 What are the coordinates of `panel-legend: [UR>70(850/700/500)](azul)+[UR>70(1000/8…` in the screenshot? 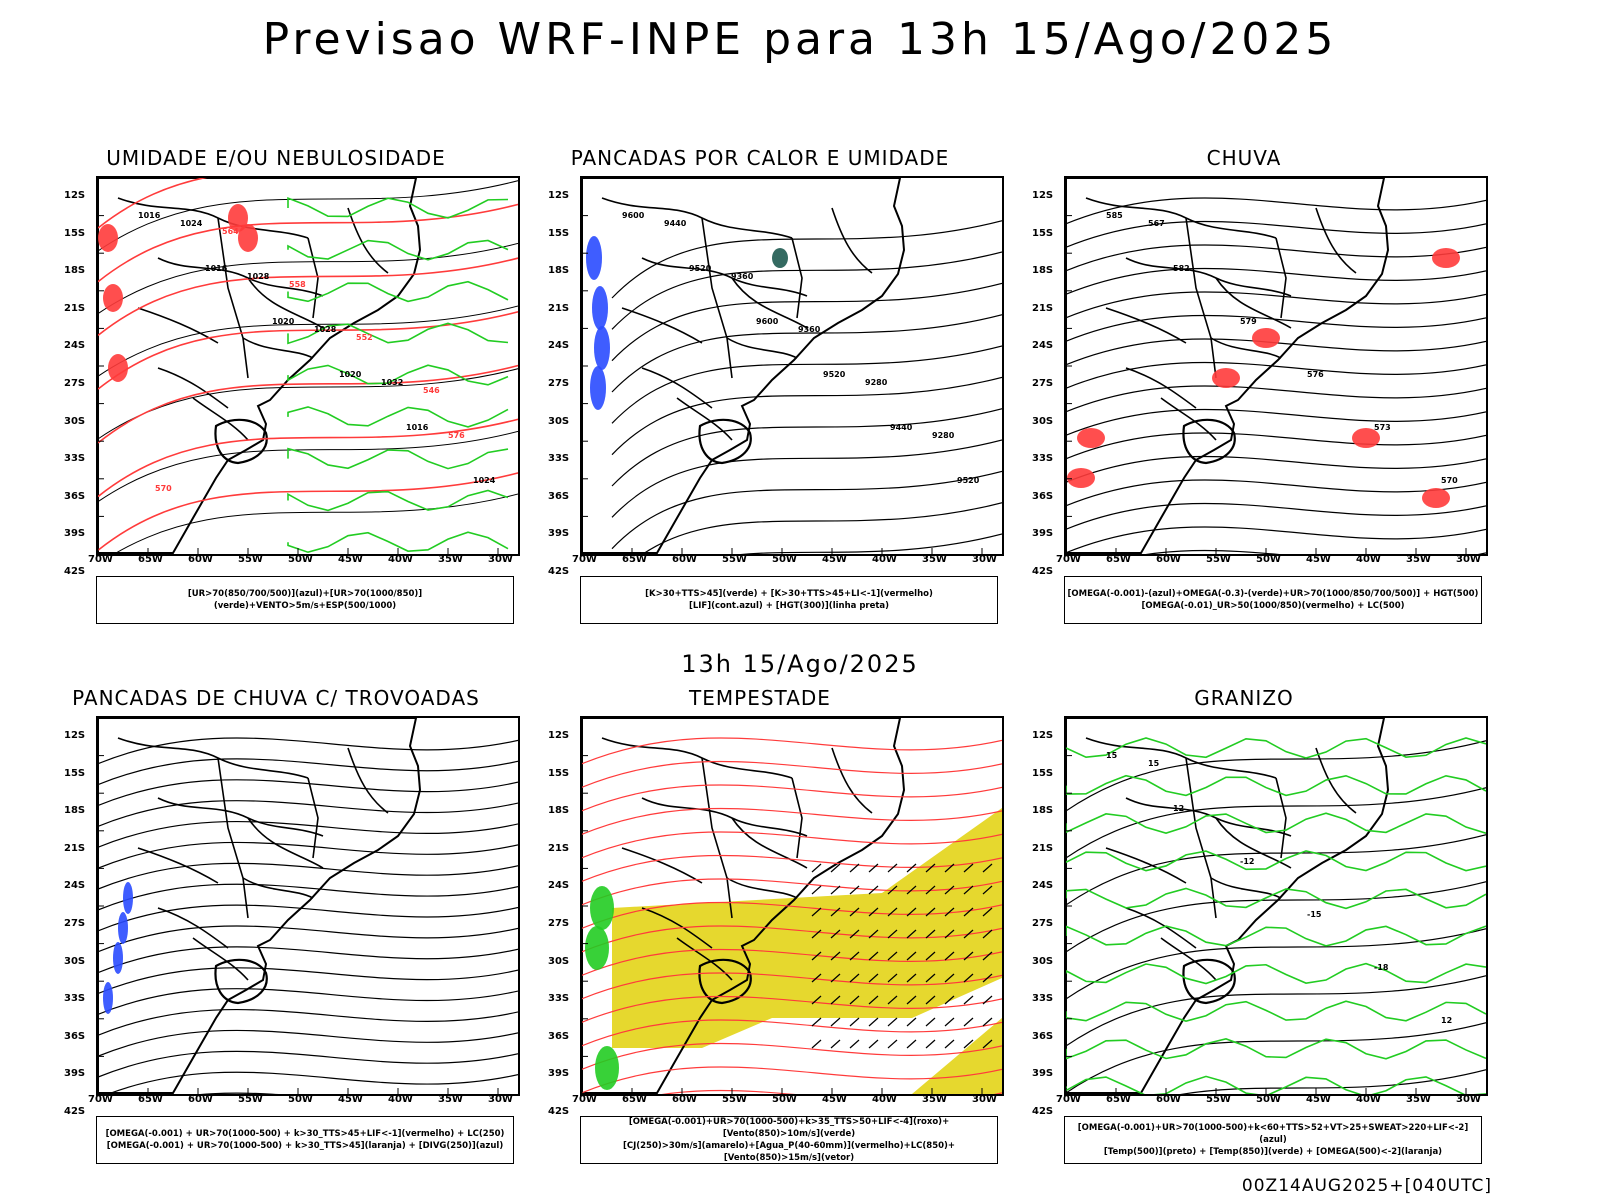 It's located at (305, 600).